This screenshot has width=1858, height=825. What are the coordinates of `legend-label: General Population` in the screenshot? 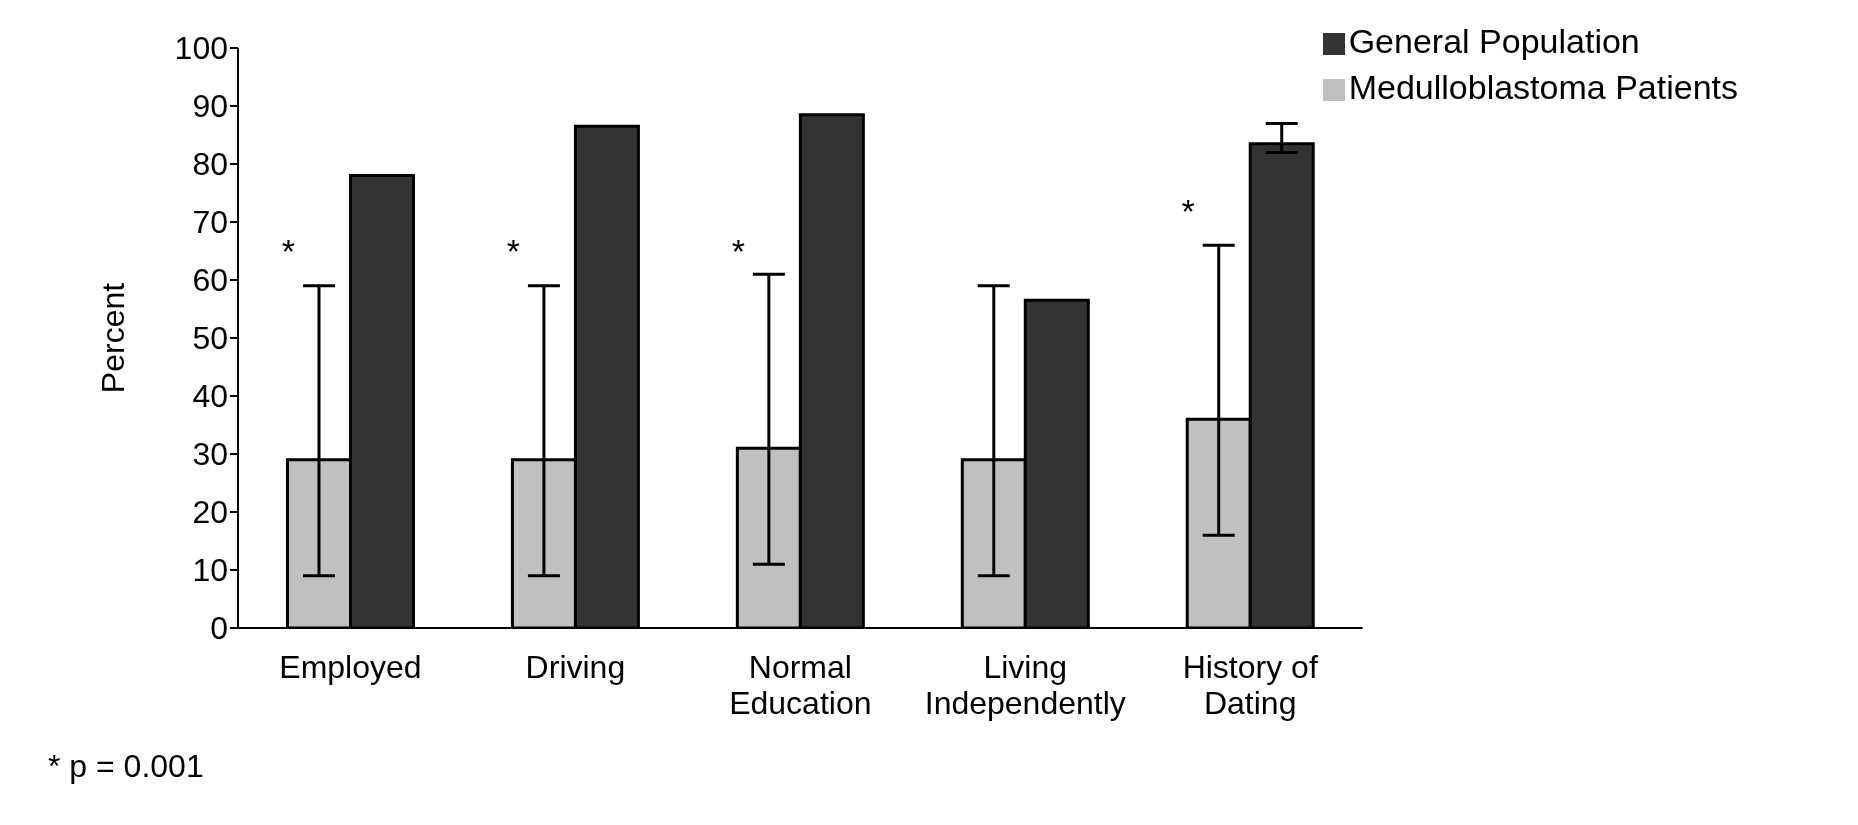 It's located at (1494, 41).